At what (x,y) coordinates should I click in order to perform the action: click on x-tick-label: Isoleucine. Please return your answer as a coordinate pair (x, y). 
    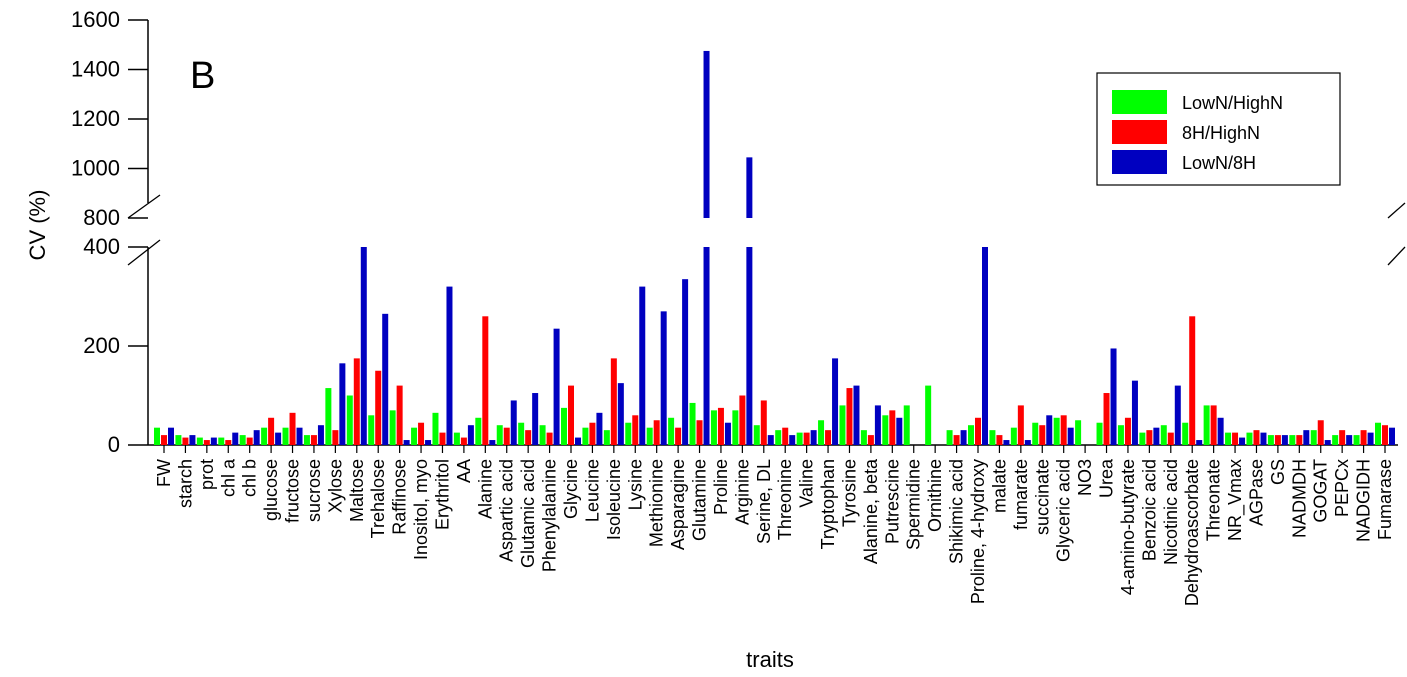
    Looking at the image, I should click on (614, 499).